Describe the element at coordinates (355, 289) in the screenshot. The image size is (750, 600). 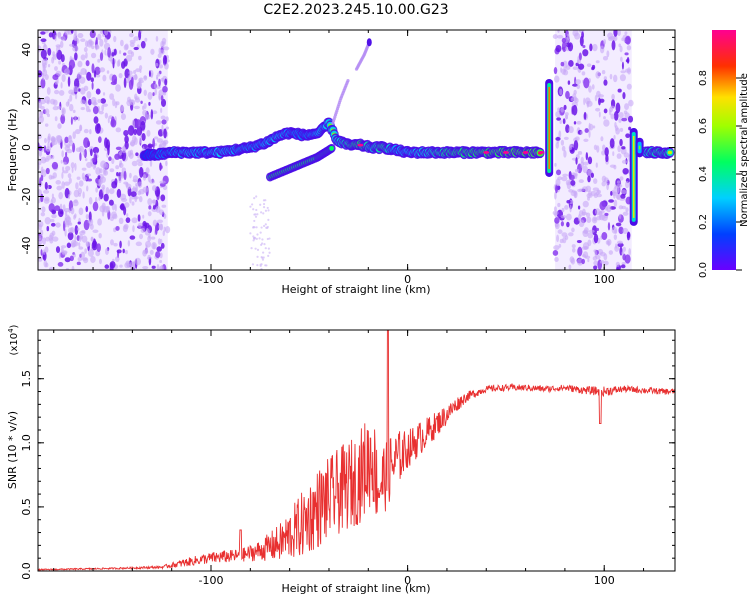
I see `spectrogram-xlabel: Height of straight line (km)` at that location.